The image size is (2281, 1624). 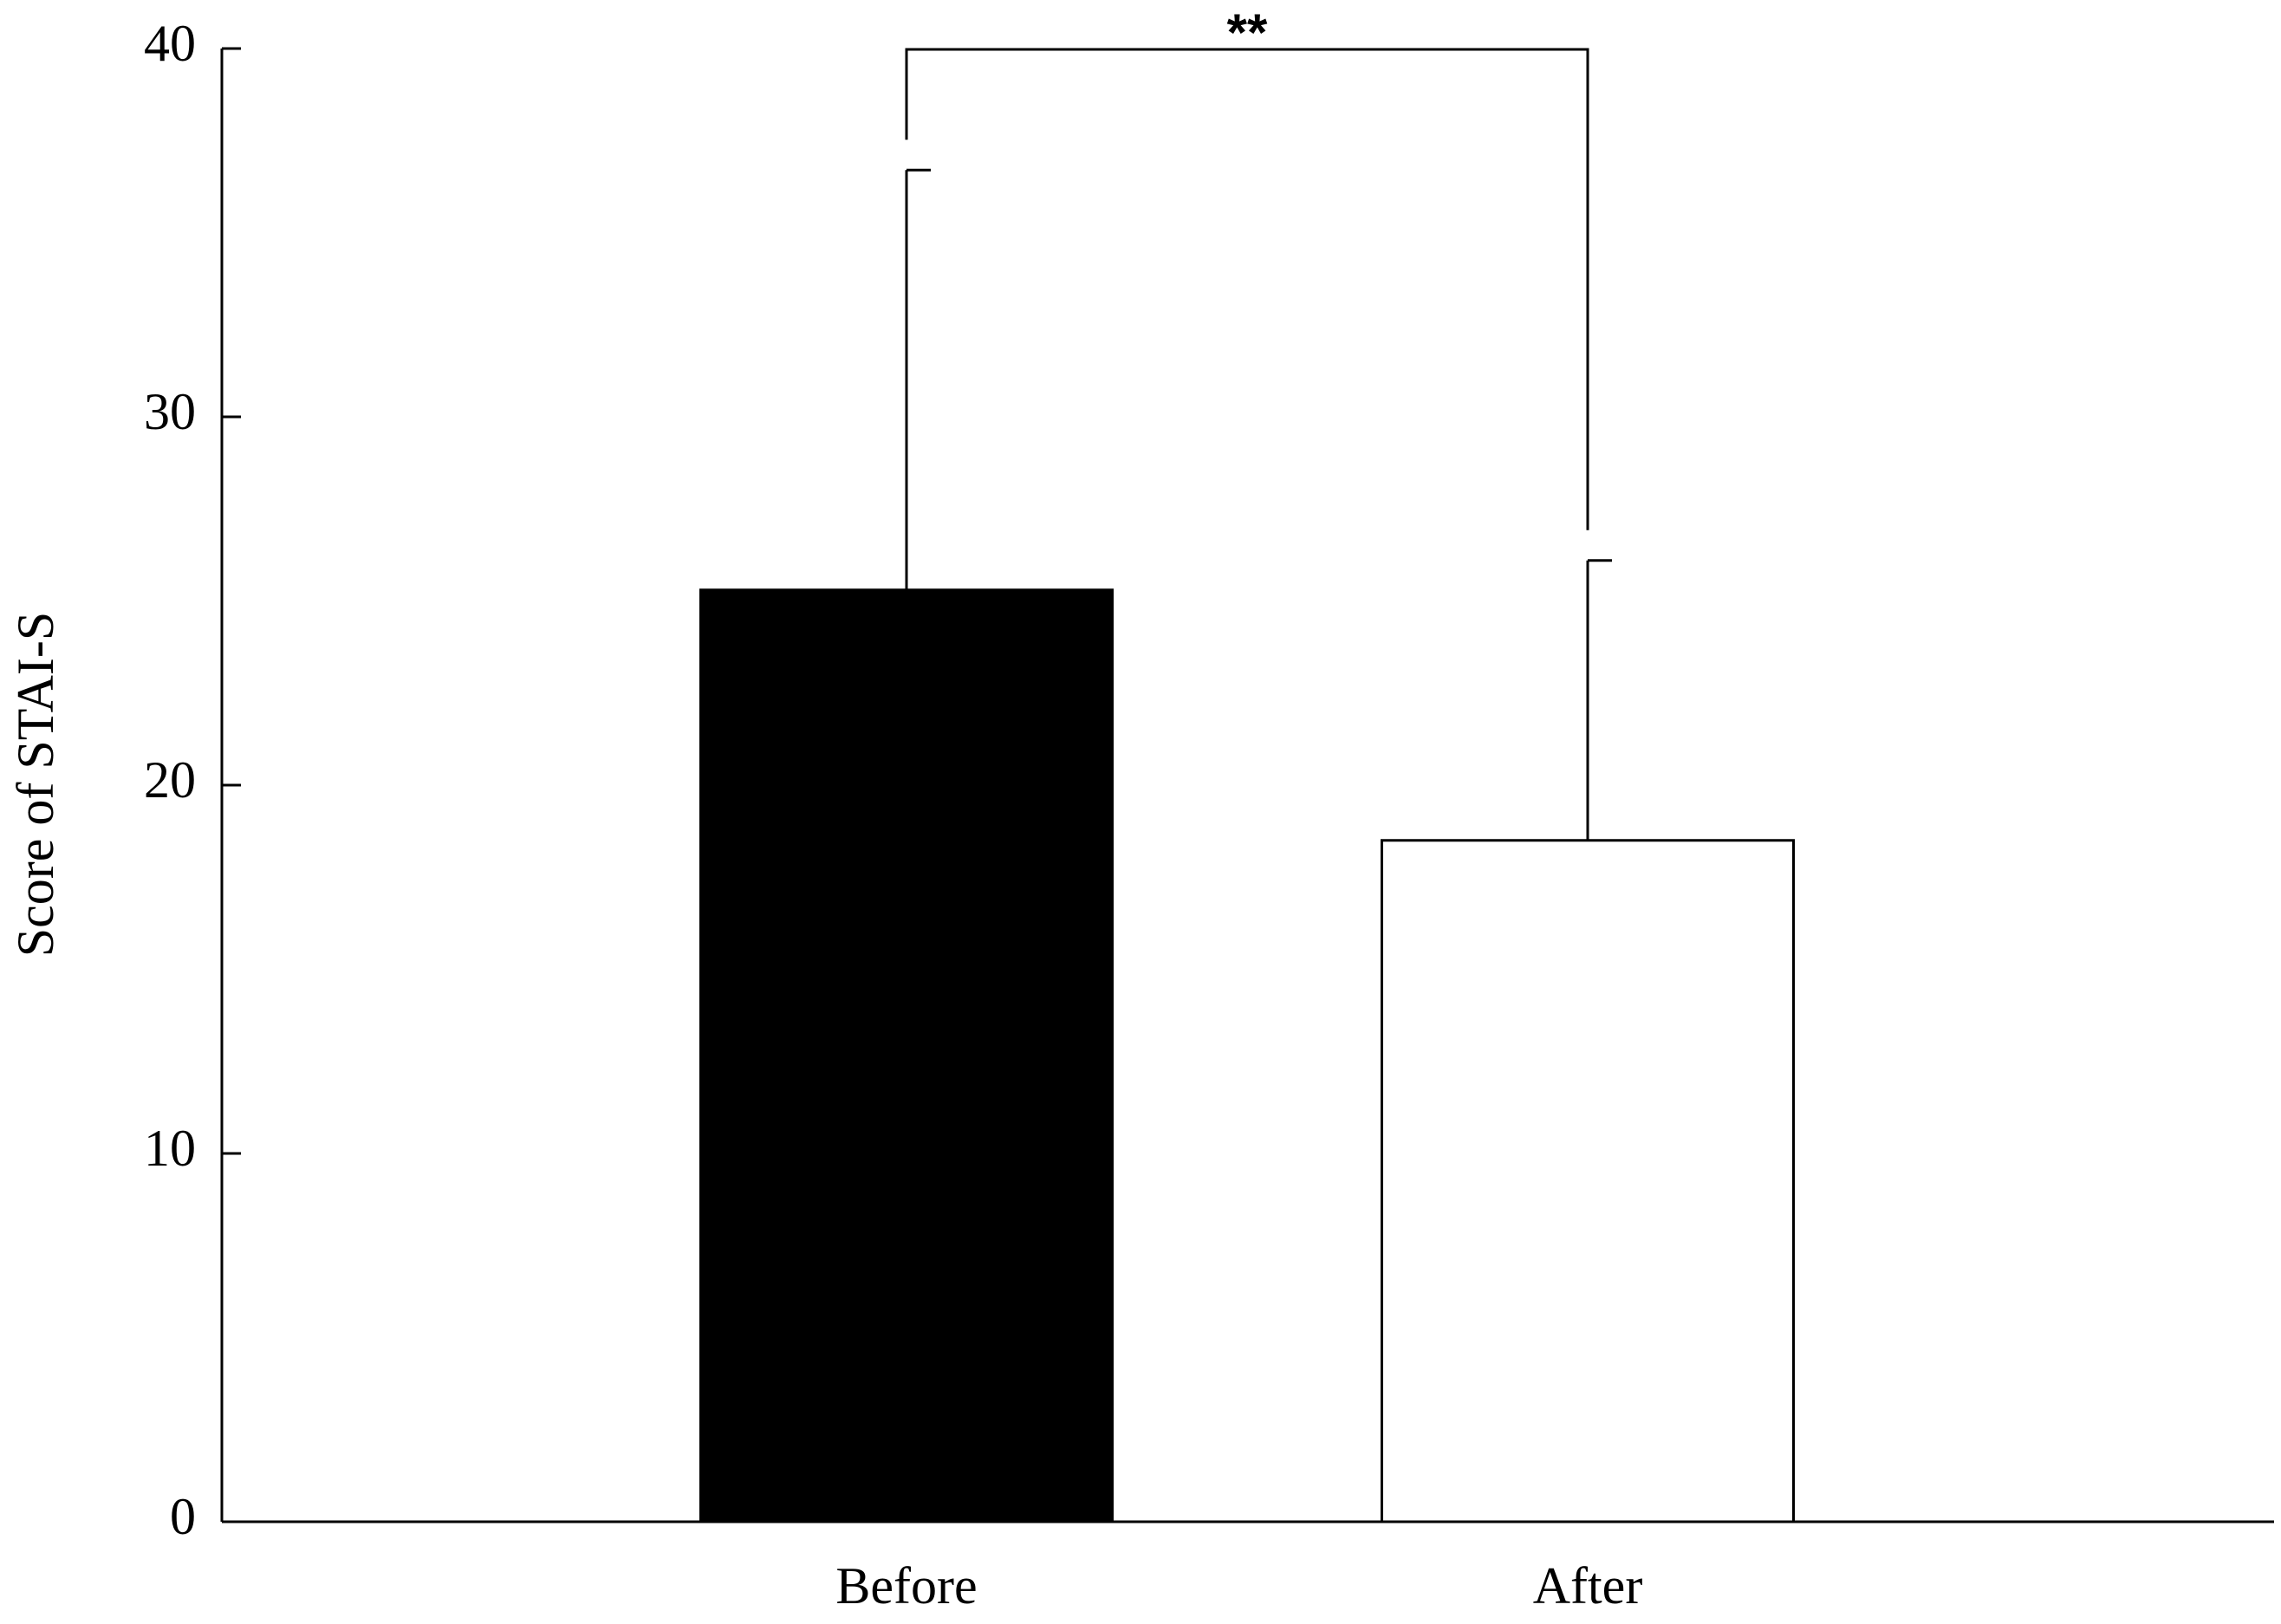 What do you see at coordinates (1247, 32) in the screenshot?
I see `significance-label: **` at bounding box center [1247, 32].